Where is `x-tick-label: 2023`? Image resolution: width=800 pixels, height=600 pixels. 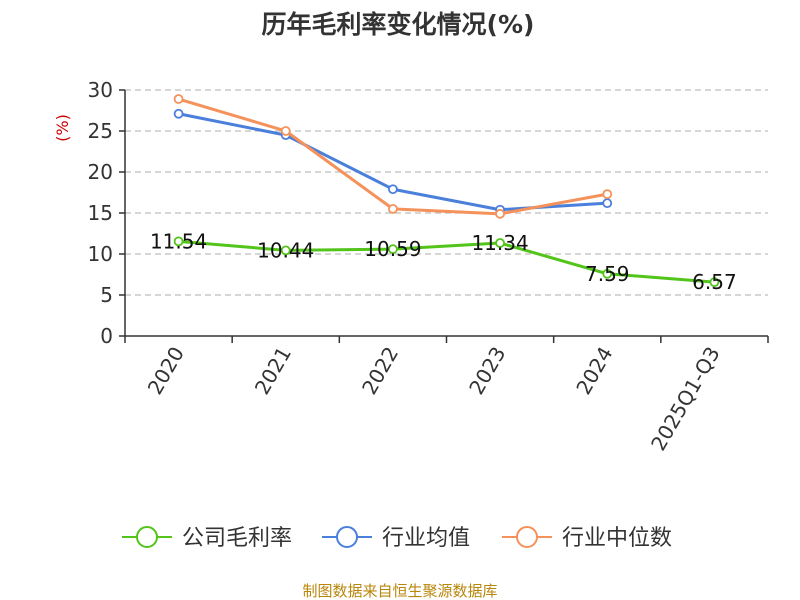
x-tick-label: 2023 is located at coordinates (487, 371).